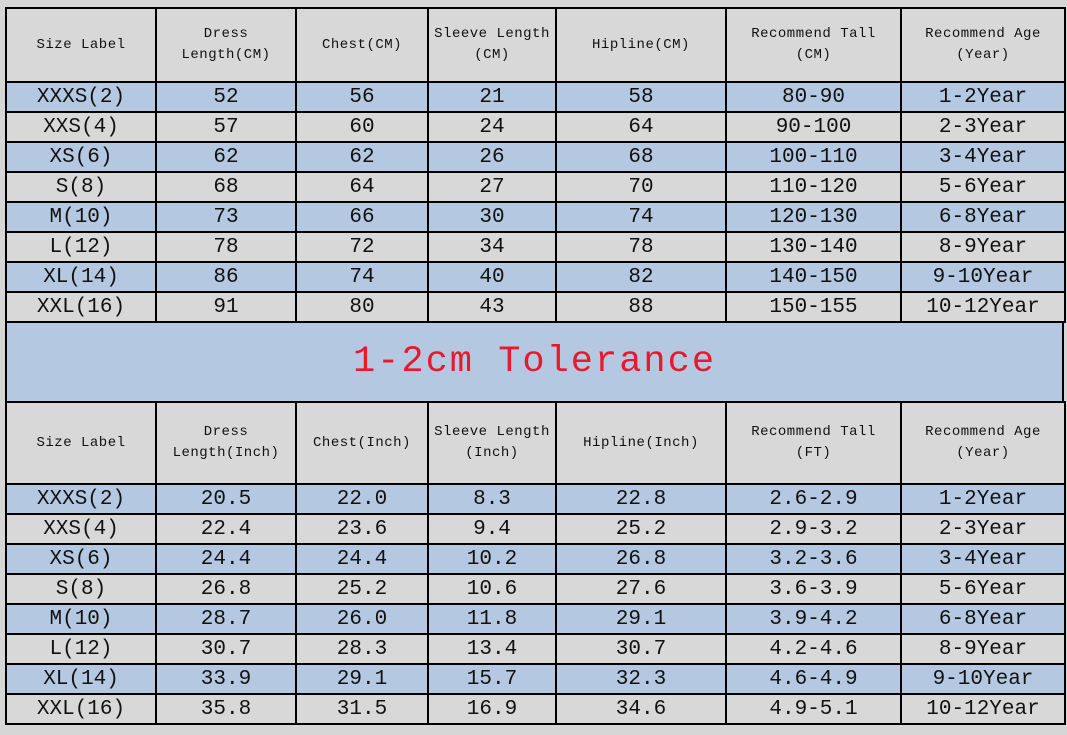 The image size is (1067, 735). I want to click on value-cell: 2.6-2.9, so click(813, 499).